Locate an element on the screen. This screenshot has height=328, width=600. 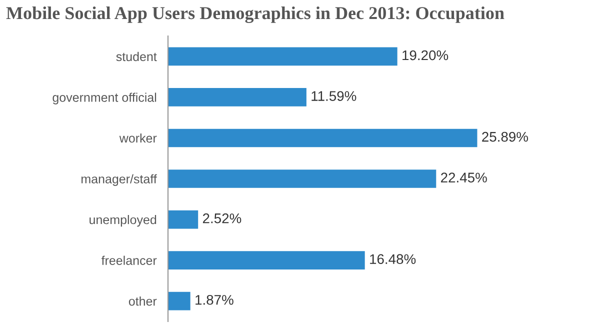
data-label: 22.45% is located at coordinates (464, 177).